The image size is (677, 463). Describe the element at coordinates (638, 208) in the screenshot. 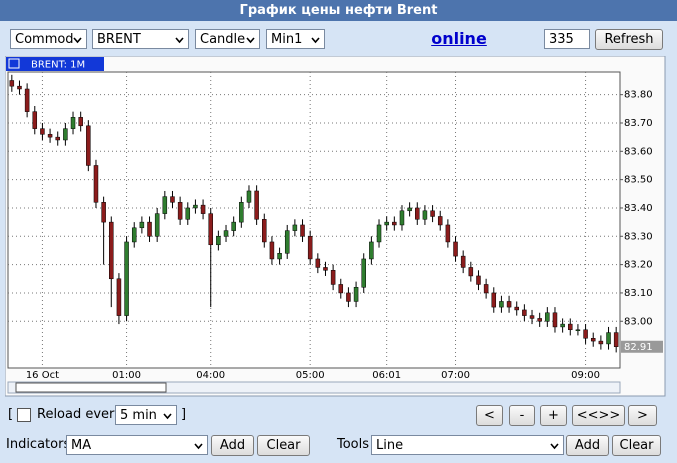

I see `y-tick-label: 83.40` at that location.